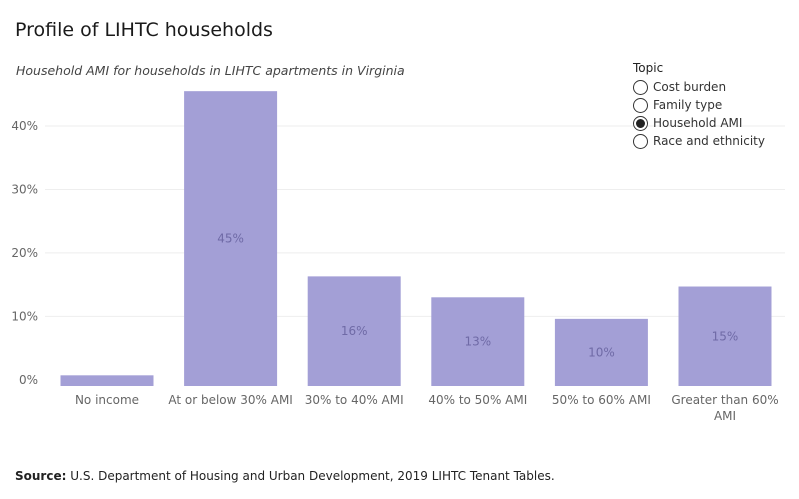 Image resolution: width=799 pixels, height=499 pixels. Describe the element at coordinates (354, 400) in the screenshot. I see `category-label: 30% to 40% AMI` at that location.